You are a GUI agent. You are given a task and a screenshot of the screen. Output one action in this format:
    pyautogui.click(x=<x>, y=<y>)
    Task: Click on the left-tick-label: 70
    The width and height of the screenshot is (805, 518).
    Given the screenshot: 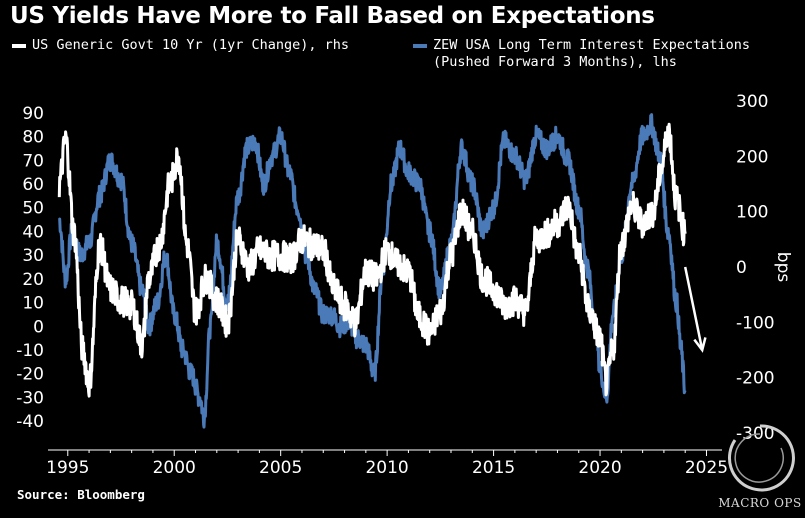 What is the action you would take?
    pyautogui.click(x=33, y=161)
    